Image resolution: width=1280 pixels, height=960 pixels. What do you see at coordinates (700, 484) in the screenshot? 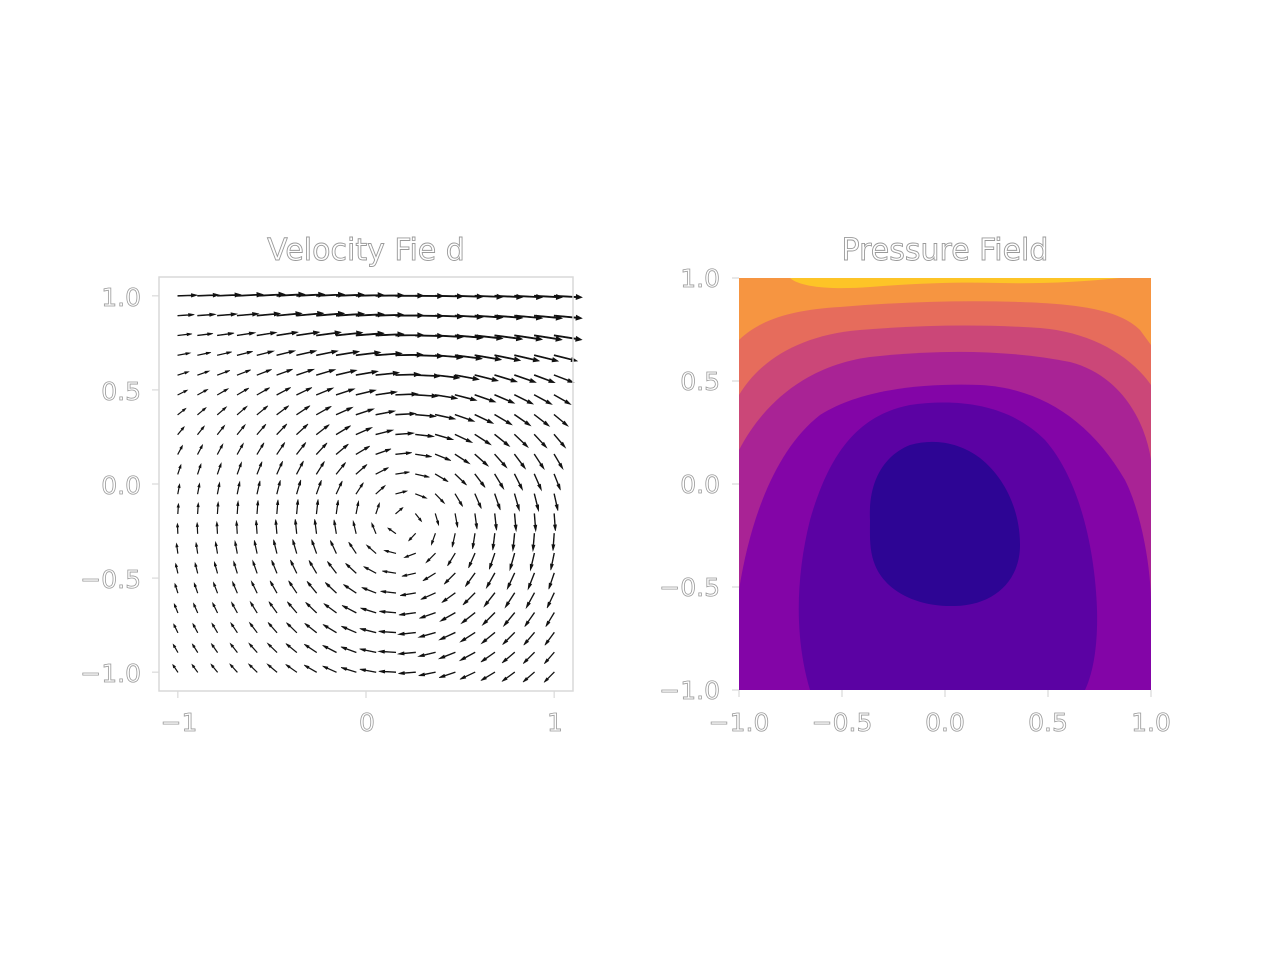
I see `y-tick-label: 0.0` at bounding box center [700, 484].